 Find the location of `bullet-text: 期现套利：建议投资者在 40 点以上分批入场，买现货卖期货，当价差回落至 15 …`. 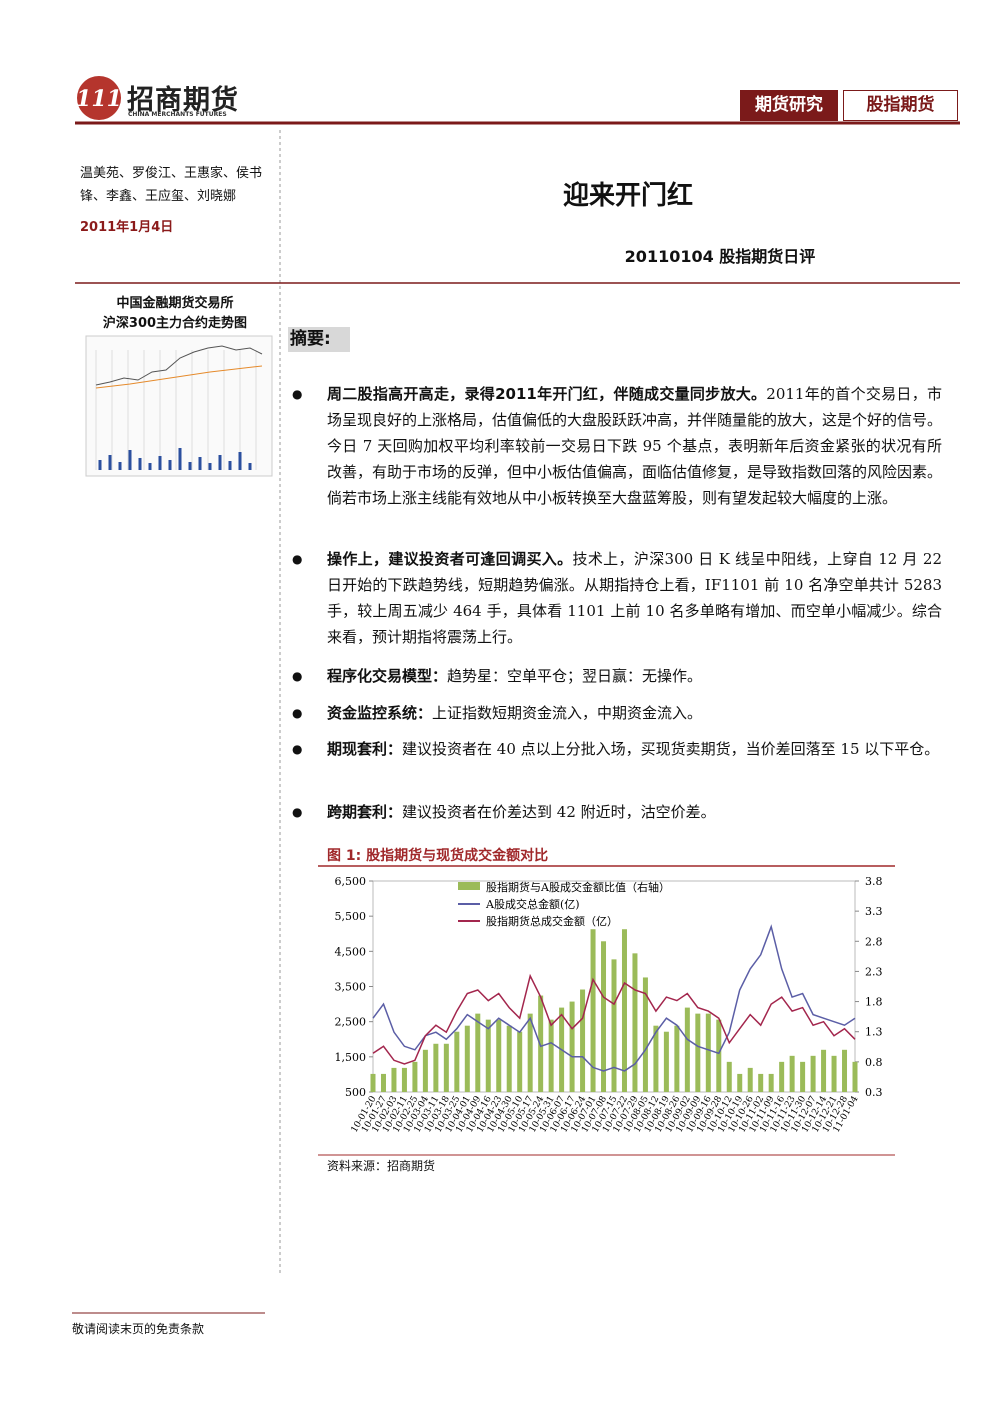

bullet-text: 期现套利：建议投资者在 40 点以上分批入场，买现货卖期货，当价差回落至 15 … is located at coordinates (634, 749).